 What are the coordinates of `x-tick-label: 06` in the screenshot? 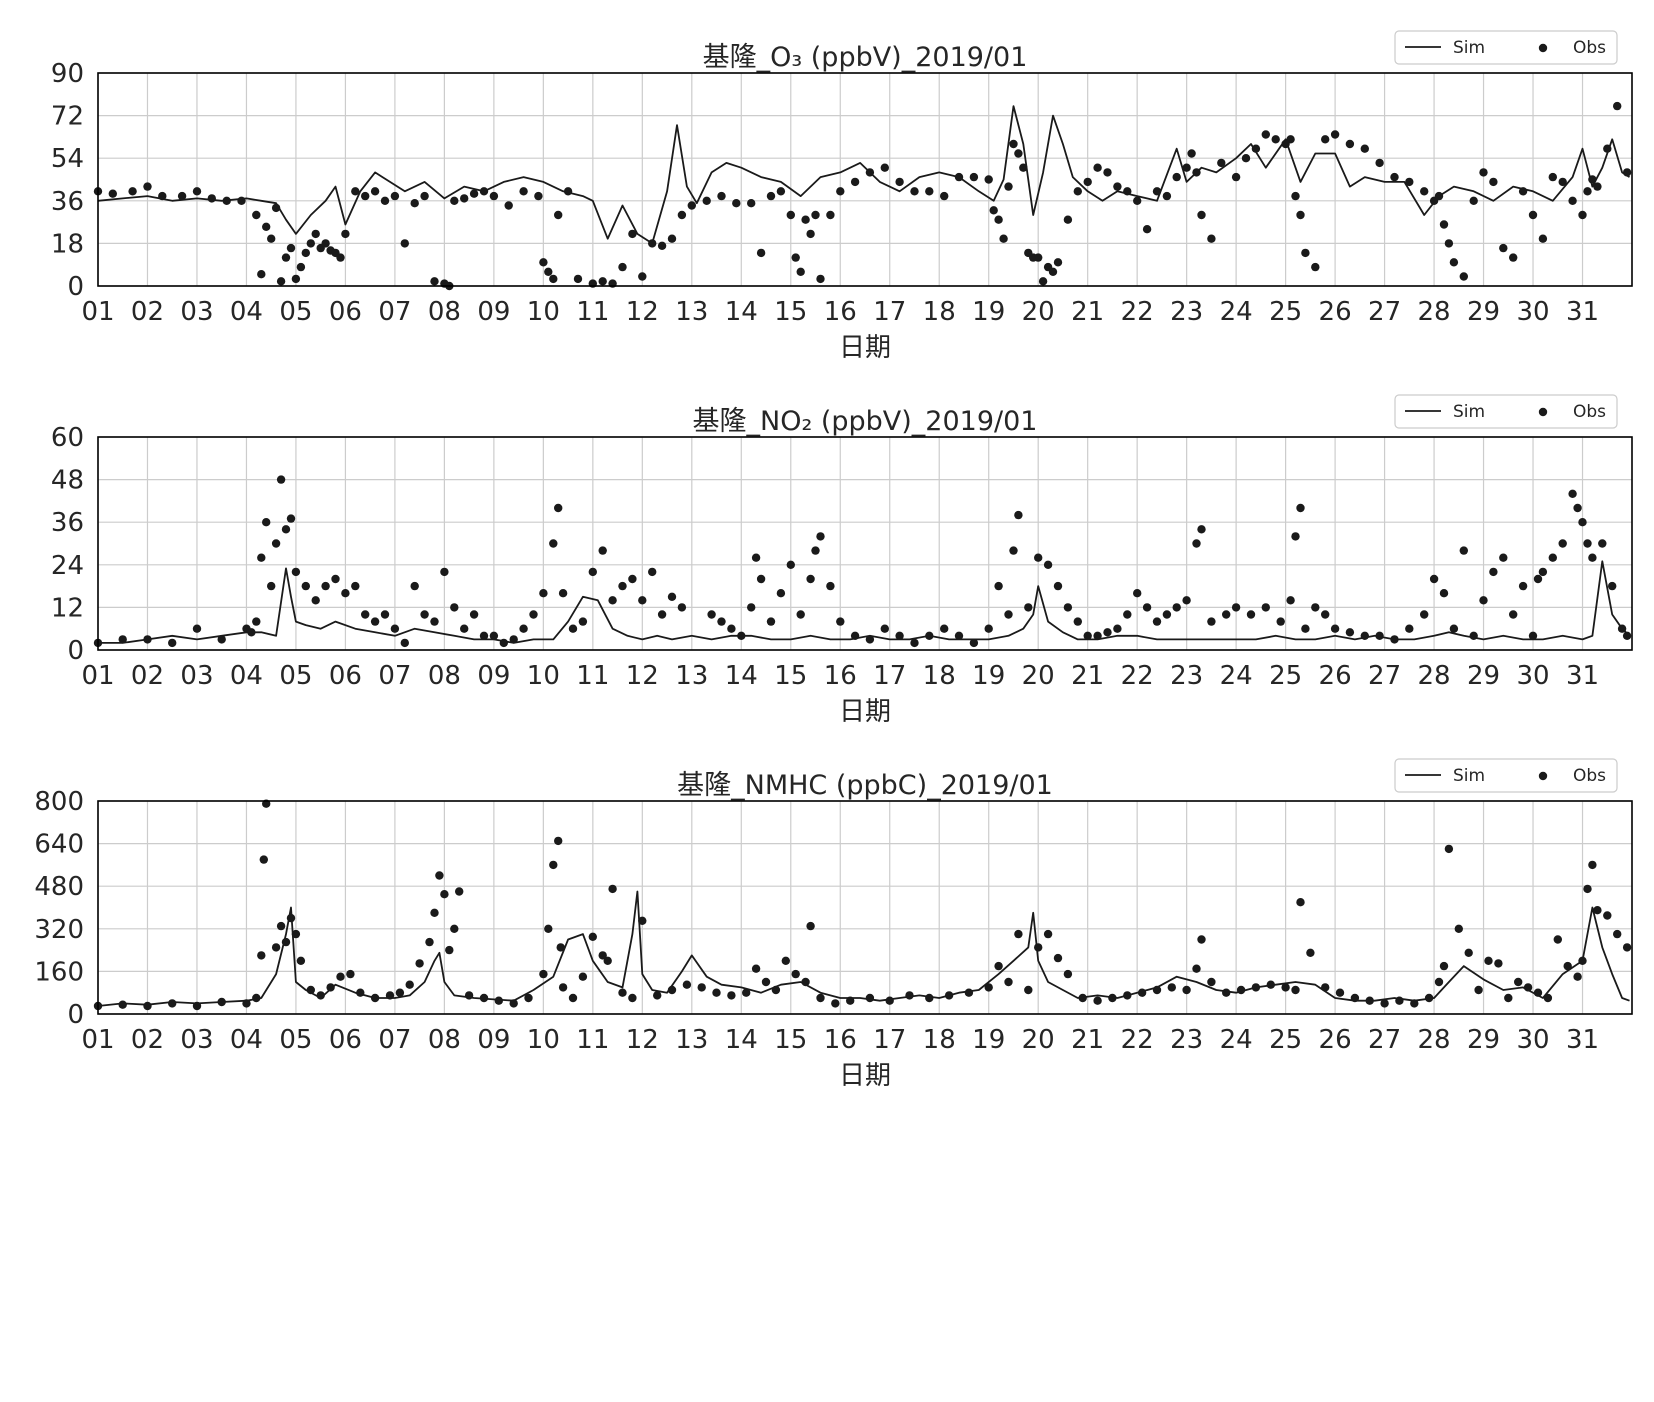 It's located at (345, 676).